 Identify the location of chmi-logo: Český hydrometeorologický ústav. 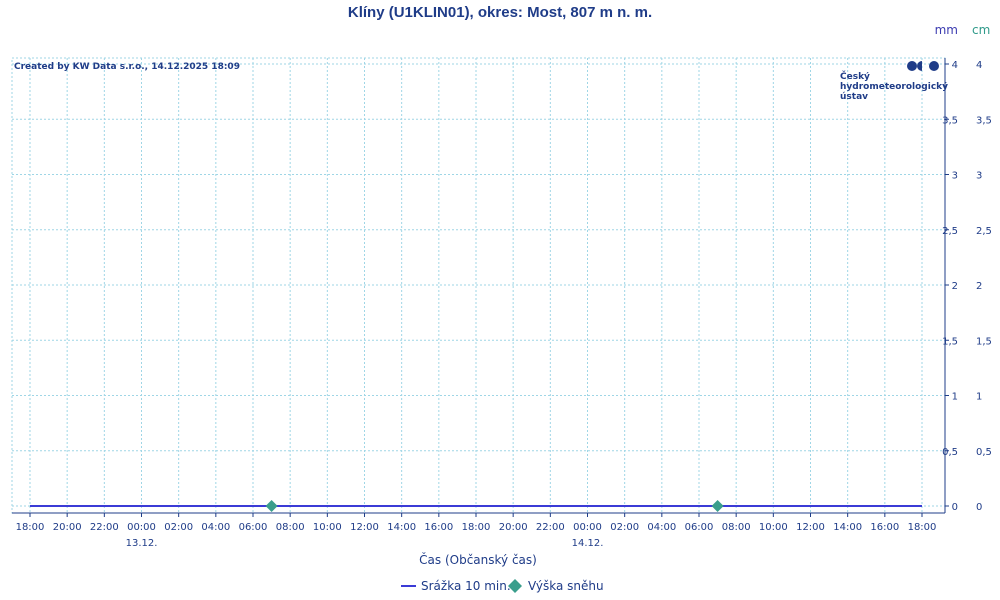
(894, 81).